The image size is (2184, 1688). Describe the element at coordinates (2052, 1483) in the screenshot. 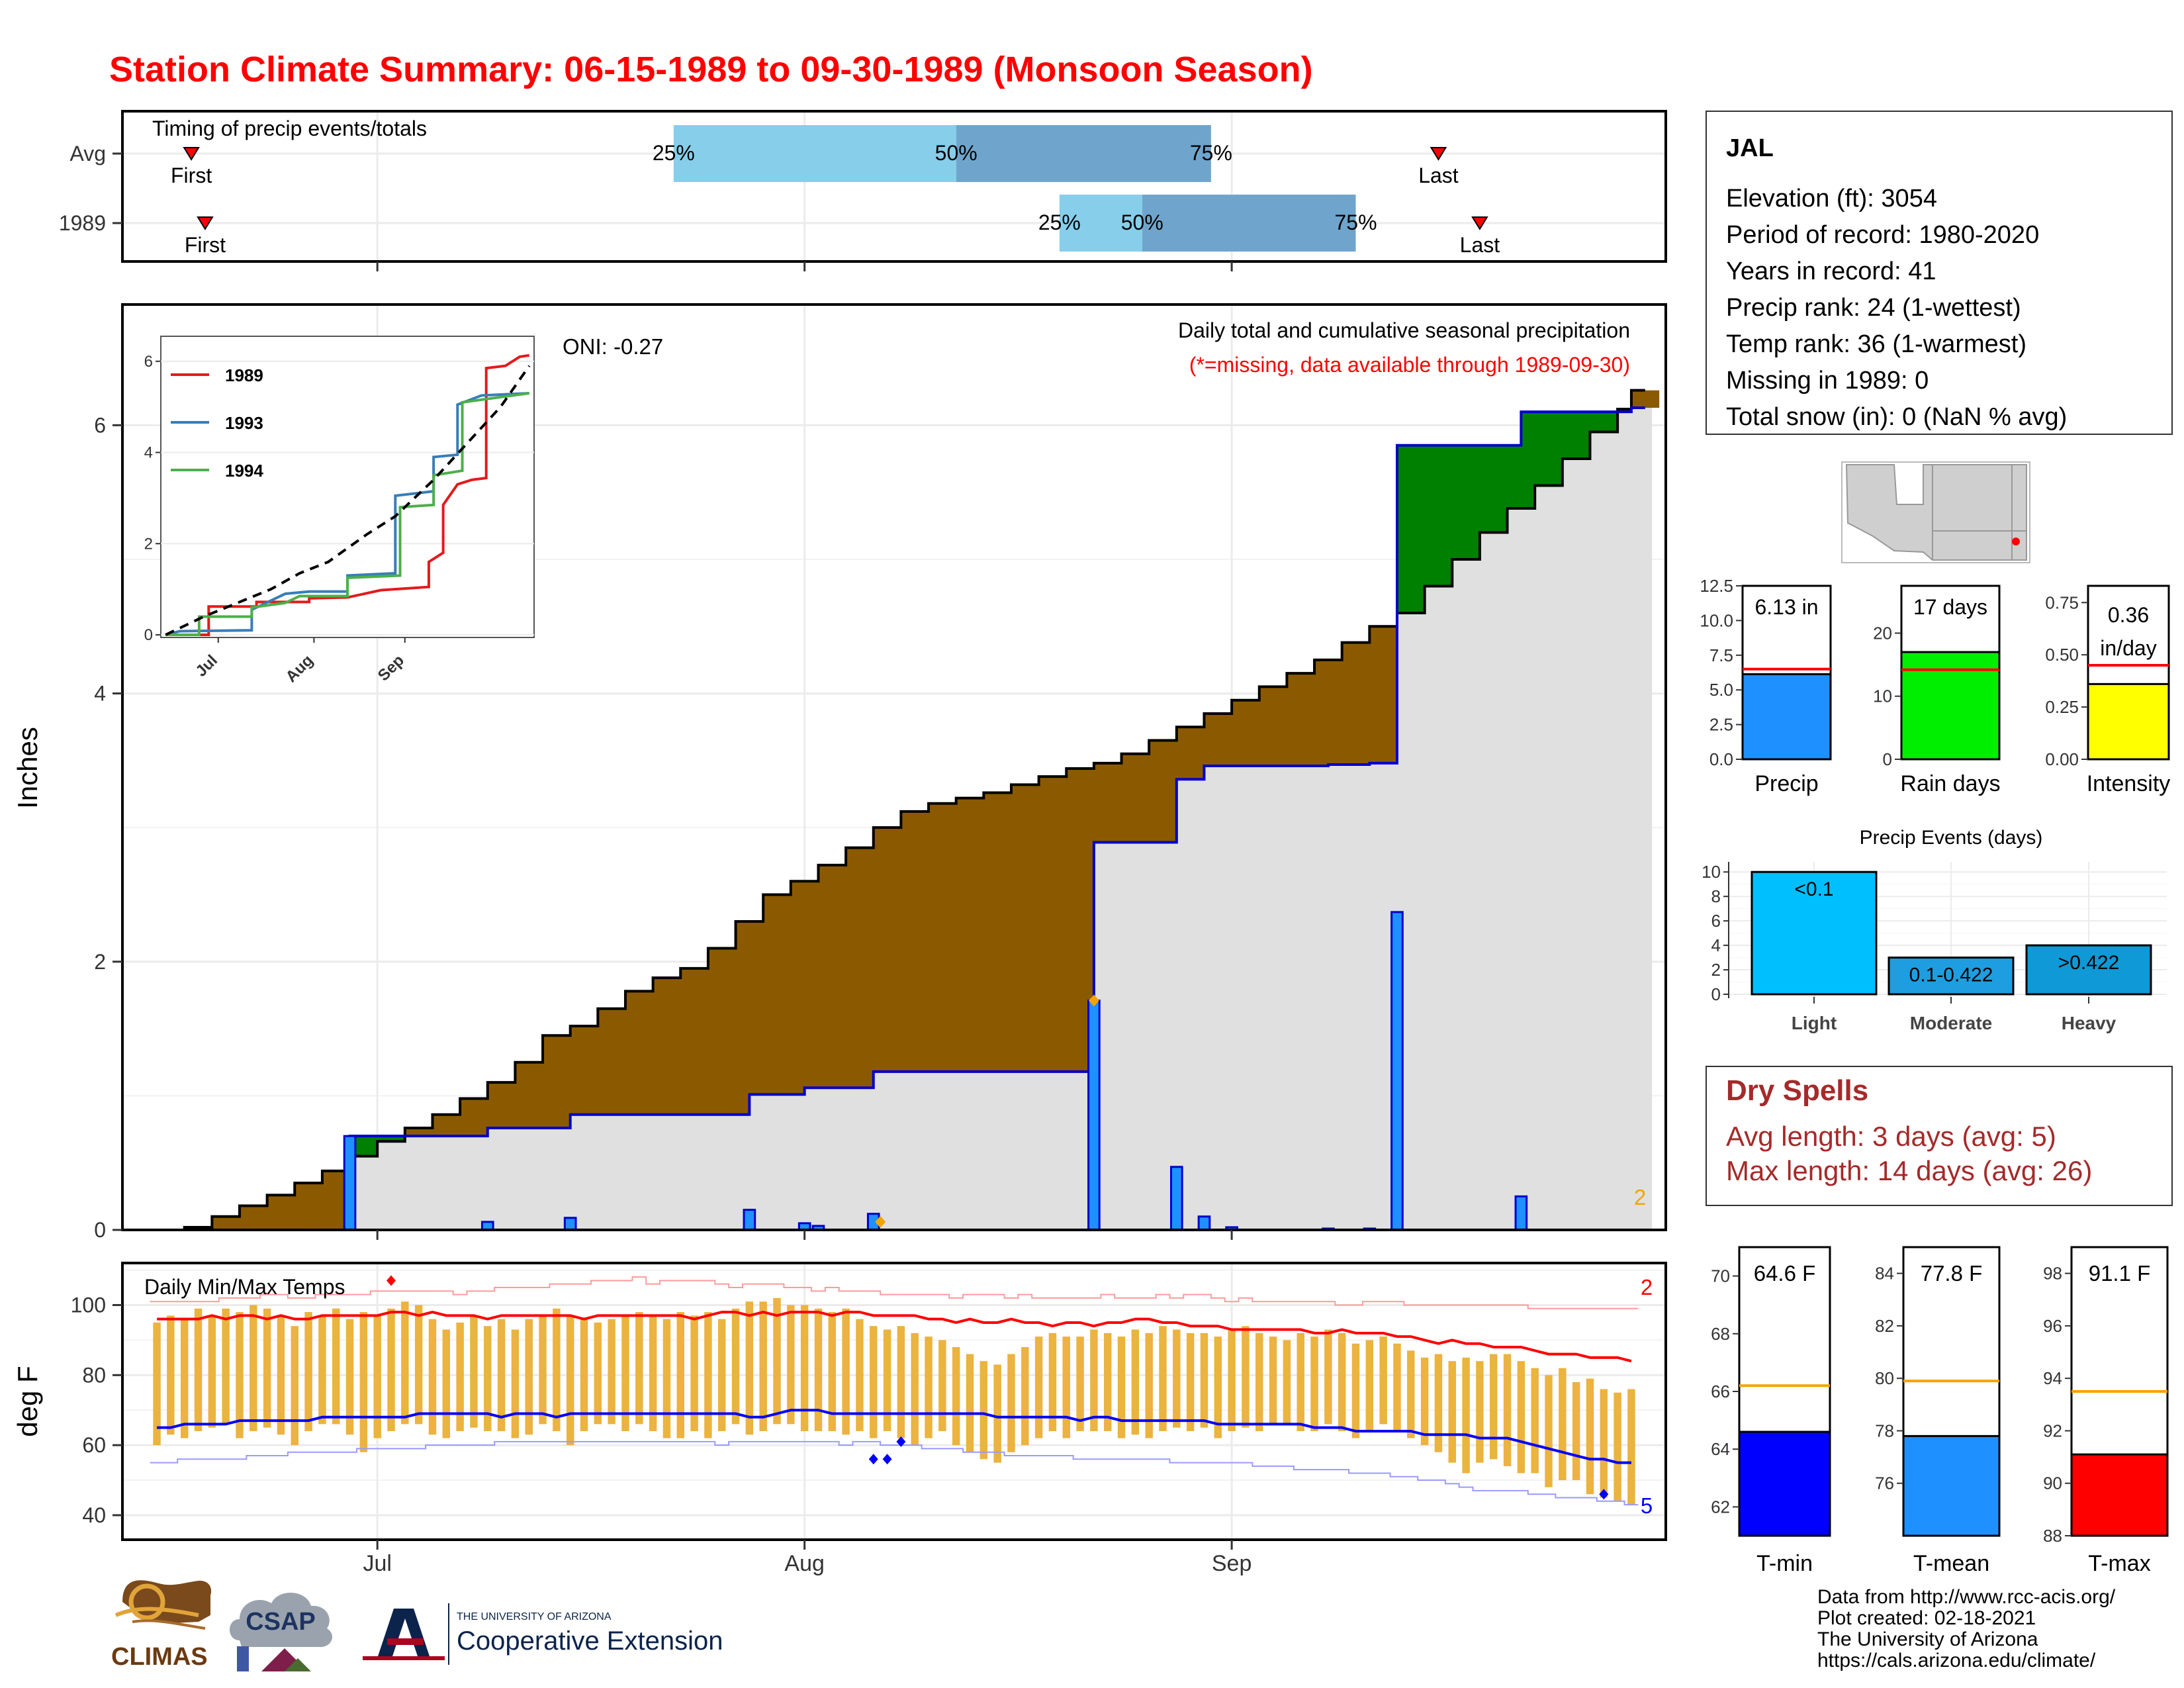

I see `temp-bar-ytick-label: 90` at that location.